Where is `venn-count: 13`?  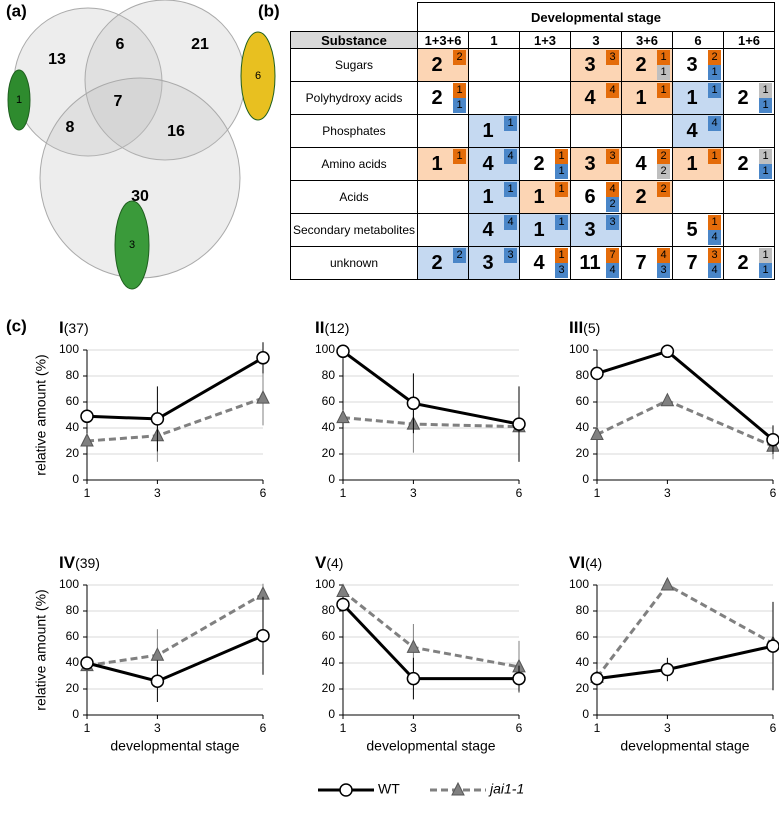
venn-count: 13 is located at coordinates (57, 59).